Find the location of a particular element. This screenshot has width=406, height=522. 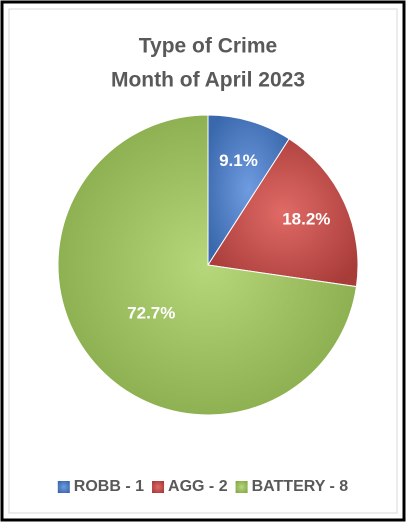

chart-title: Type of Crime is located at coordinates (208, 46).